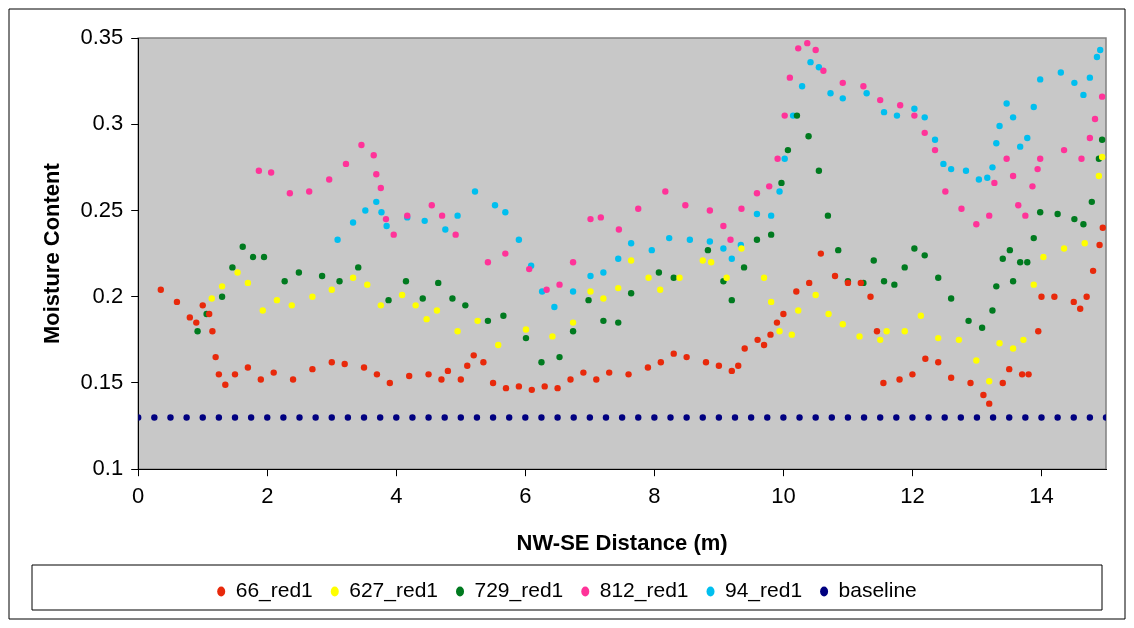 The image size is (1134, 628). Describe the element at coordinates (52, 253) in the screenshot. I see `y-axis-title: Moisture Content` at that location.